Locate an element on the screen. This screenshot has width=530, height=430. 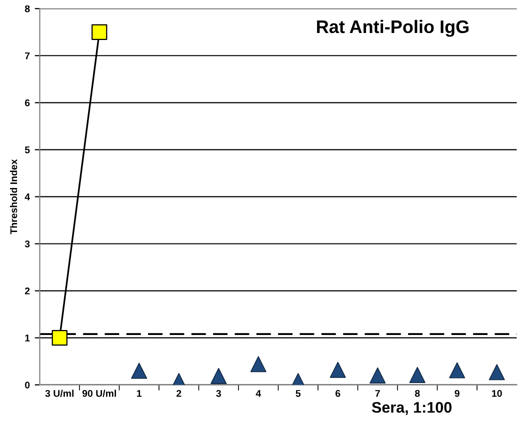
x-tick-label: 5 is located at coordinates (298, 393).